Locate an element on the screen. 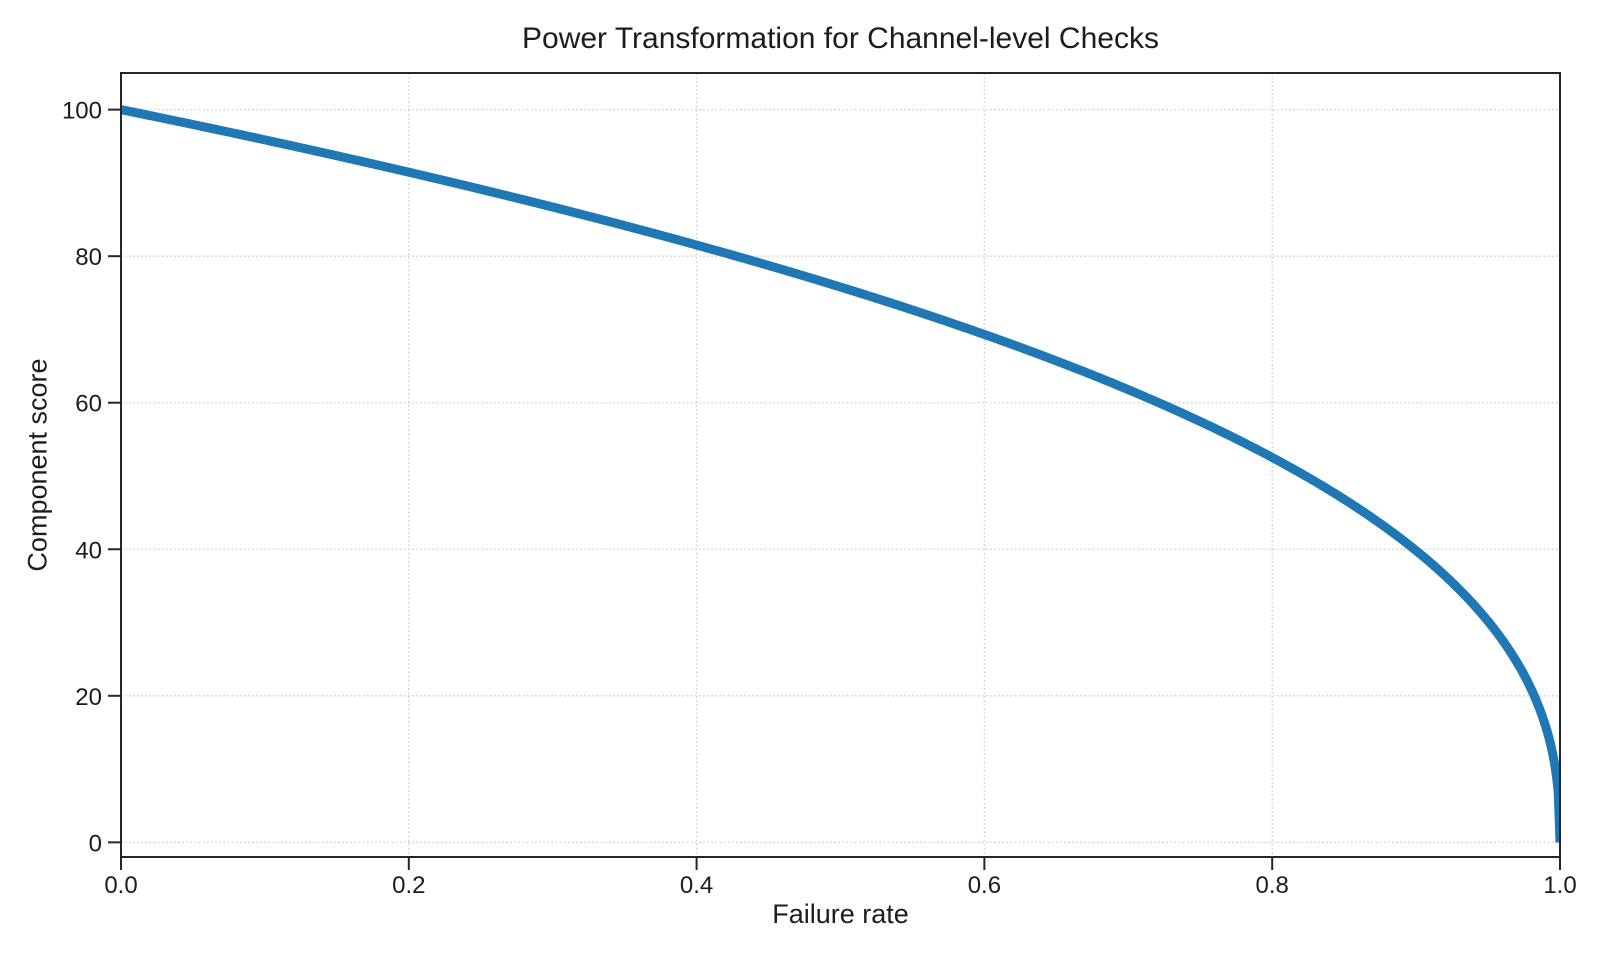 This screenshot has height=960, width=1600. x-tick-label-0.6: 0.6 is located at coordinates (984, 885).